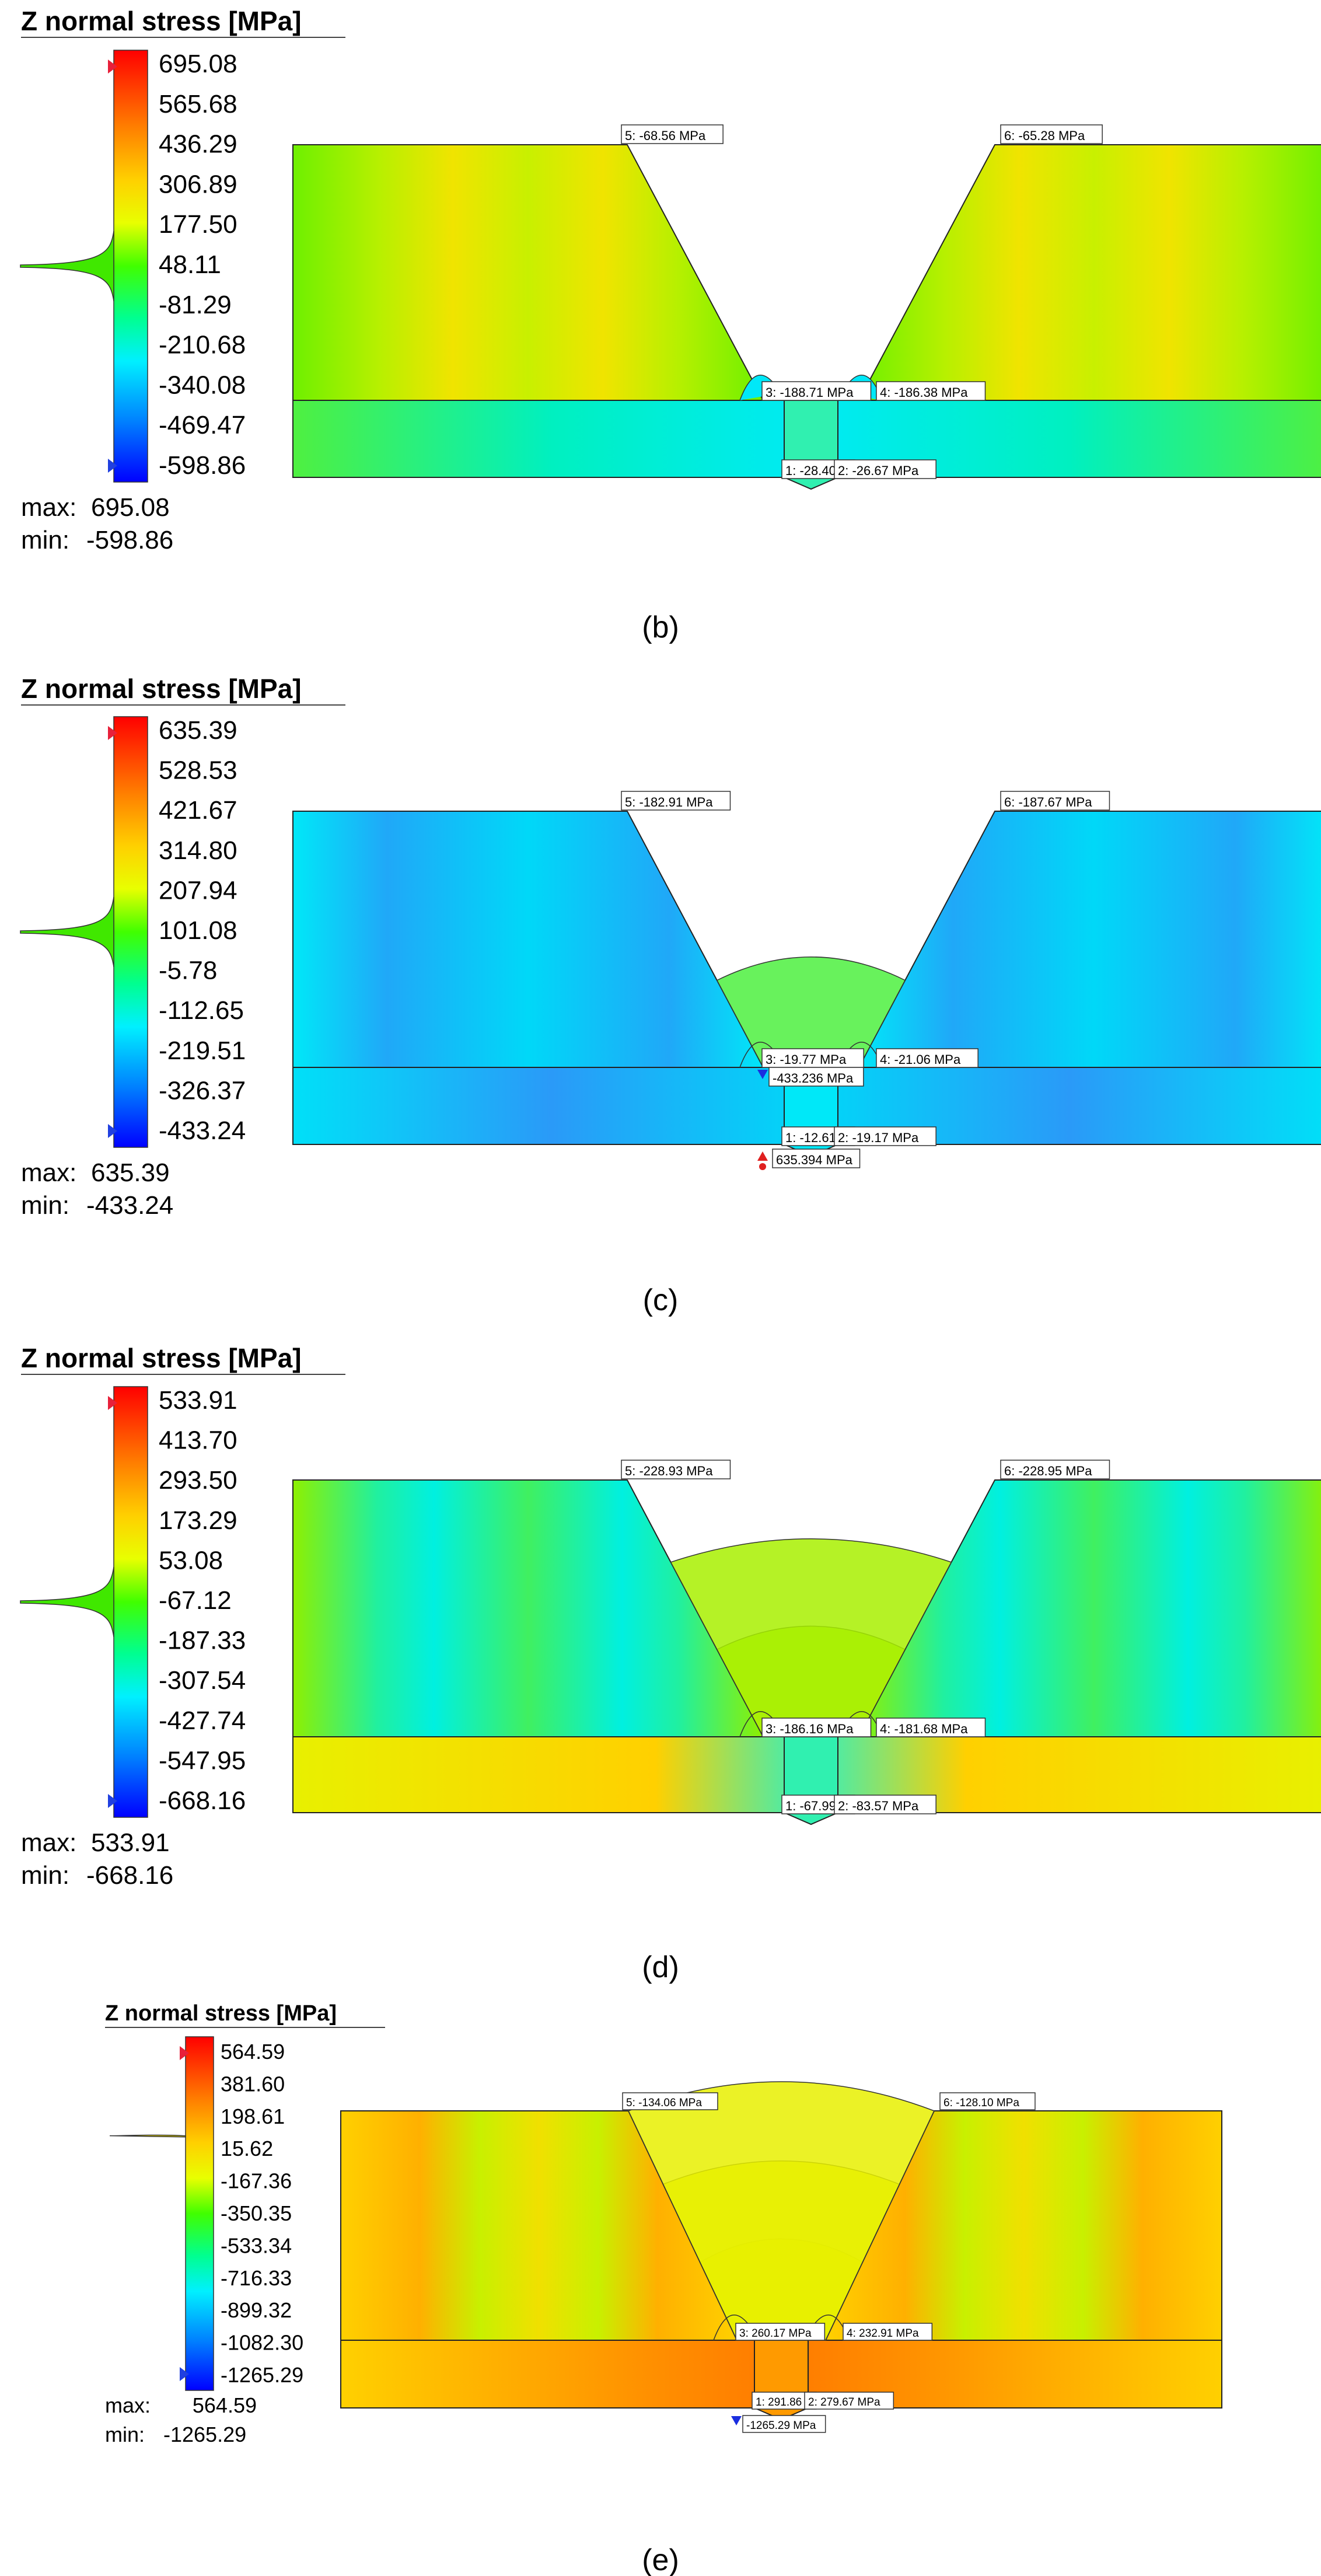 The image size is (1321, 2576). Describe the element at coordinates (253, 2116) in the screenshot. I see `legend-tick-label: 198.61` at that location.